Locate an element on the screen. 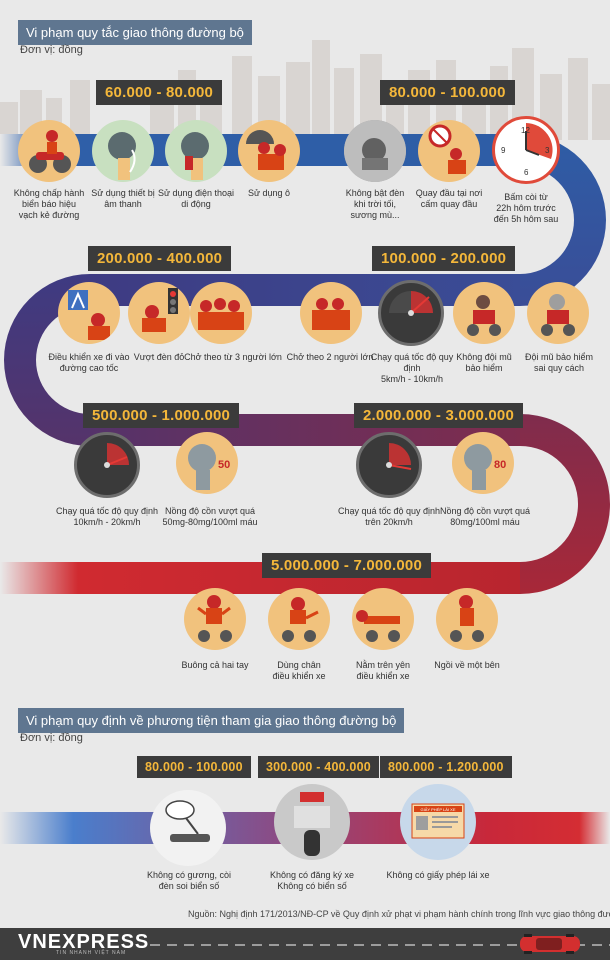  range-badge: 60.000 - 80.000 is located at coordinates (159, 92).